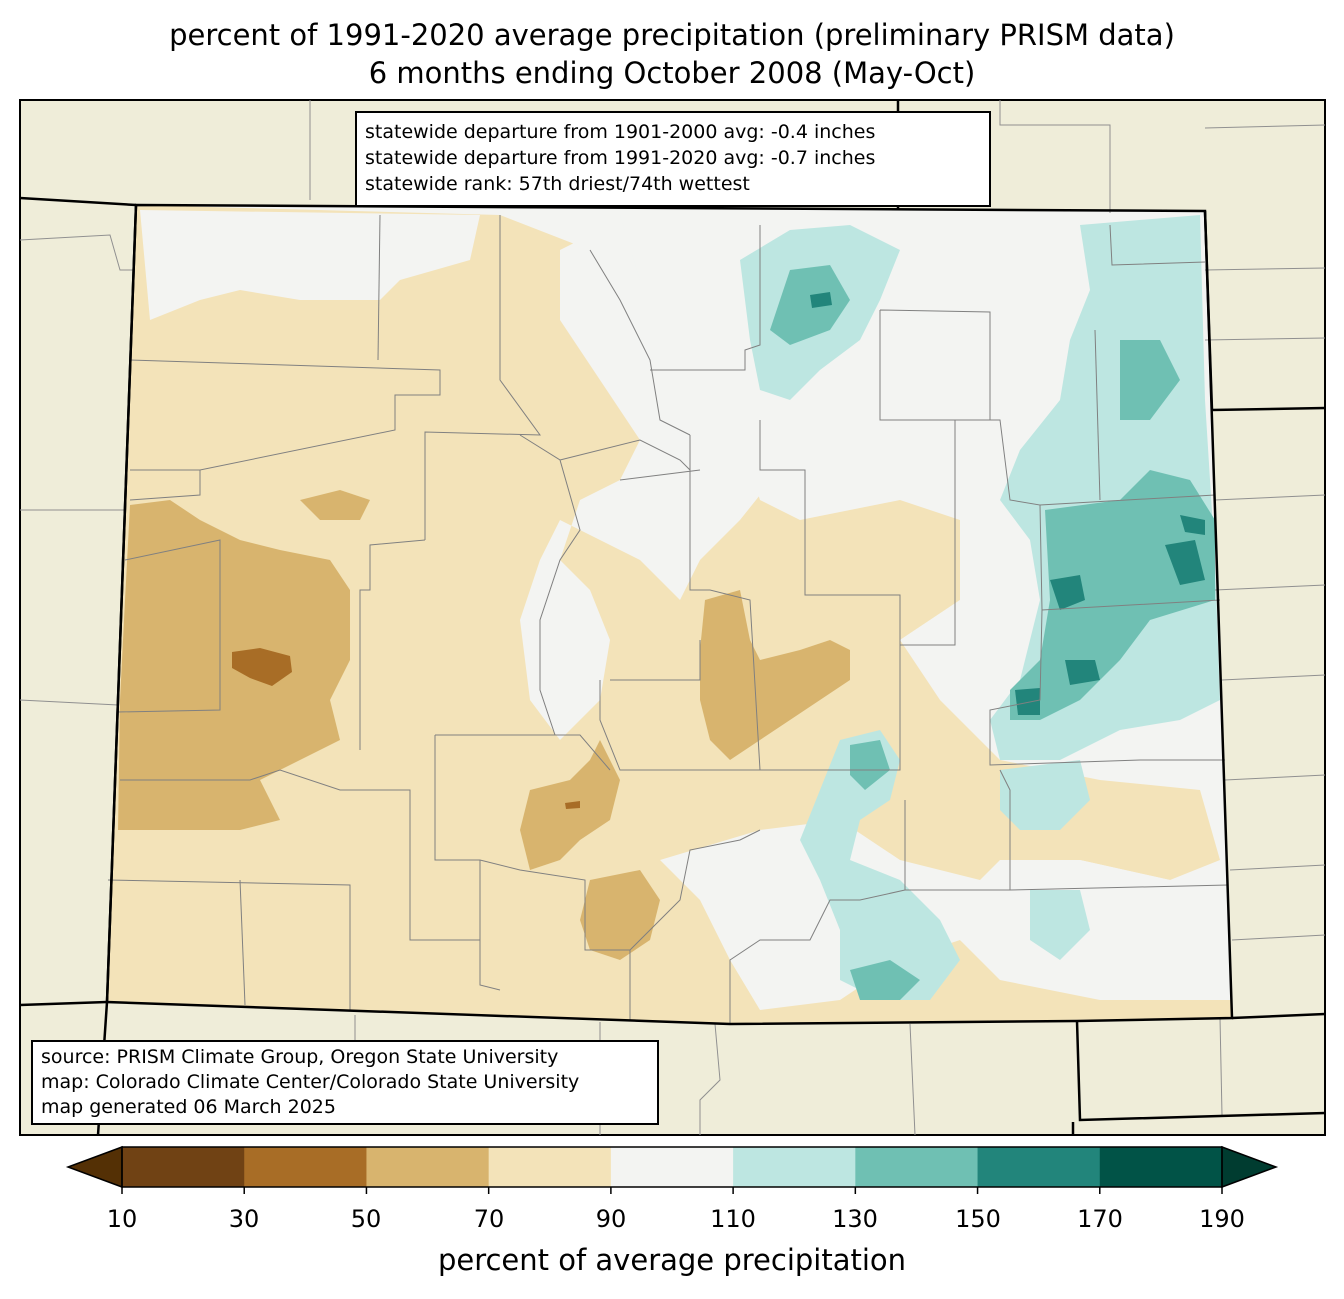 The image size is (1344, 1299). Describe the element at coordinates (650, 485) in the screenshot. I see `zone-90-110-central` at that location.